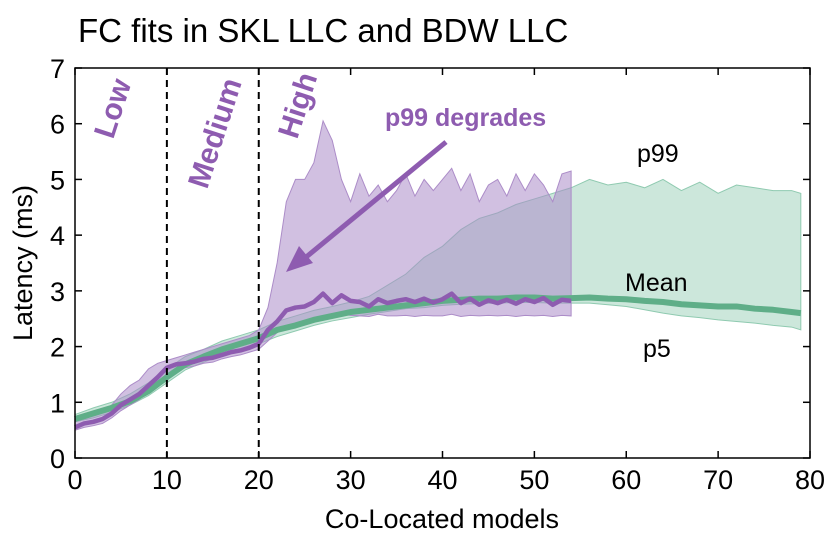  What do you see at coordinates (351, 480) in the screenshot?
I see `x-tick-label: 30` at bounding box center [351, 480].